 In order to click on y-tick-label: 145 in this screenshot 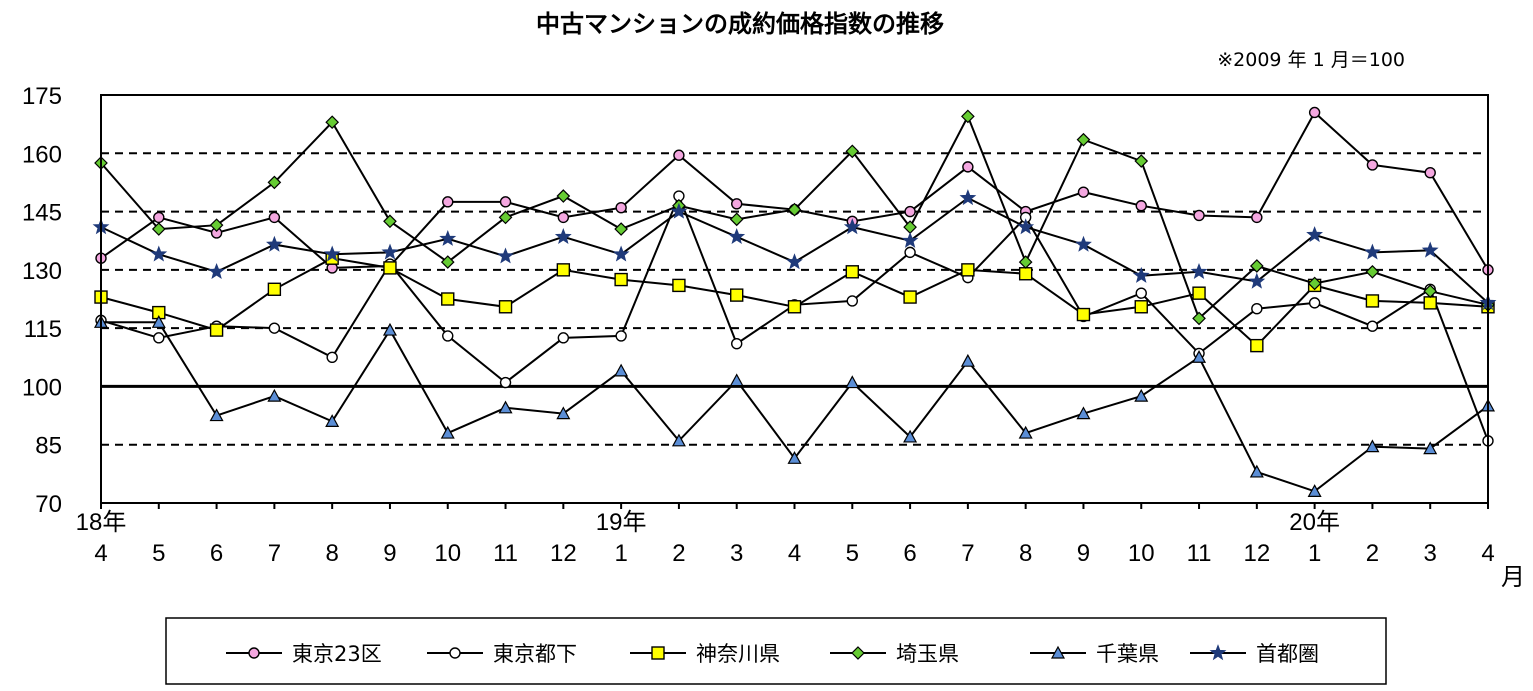, I will do `click(42, 213)`.